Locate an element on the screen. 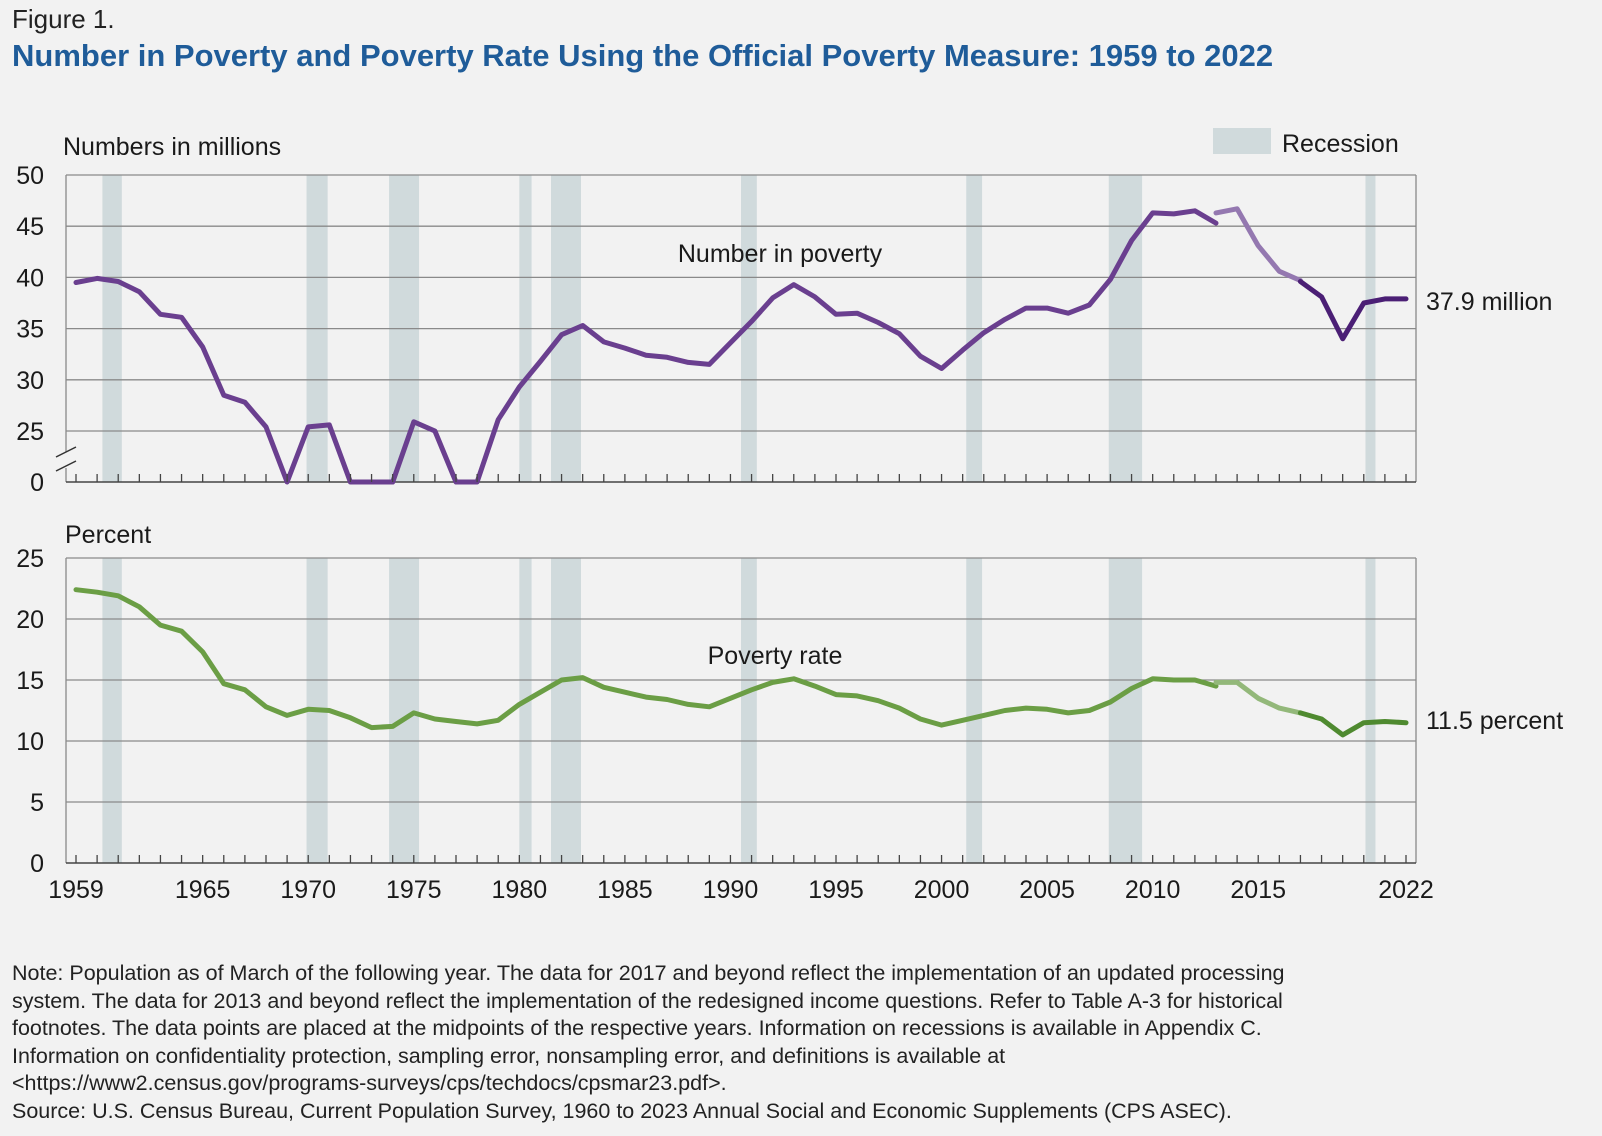 This screenshot has height=1136, width=1602. x-tick-label: 1959 is located at coordinates (76, 890).